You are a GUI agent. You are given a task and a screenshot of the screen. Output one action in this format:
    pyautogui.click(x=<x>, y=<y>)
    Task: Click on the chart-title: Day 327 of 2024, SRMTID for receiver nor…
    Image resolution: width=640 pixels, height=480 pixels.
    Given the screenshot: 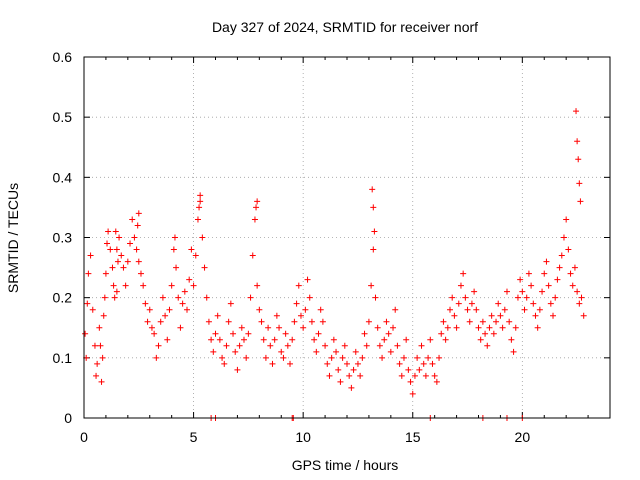 What is the action you would take?
    pyautogui.click(x=345, y=27)
    